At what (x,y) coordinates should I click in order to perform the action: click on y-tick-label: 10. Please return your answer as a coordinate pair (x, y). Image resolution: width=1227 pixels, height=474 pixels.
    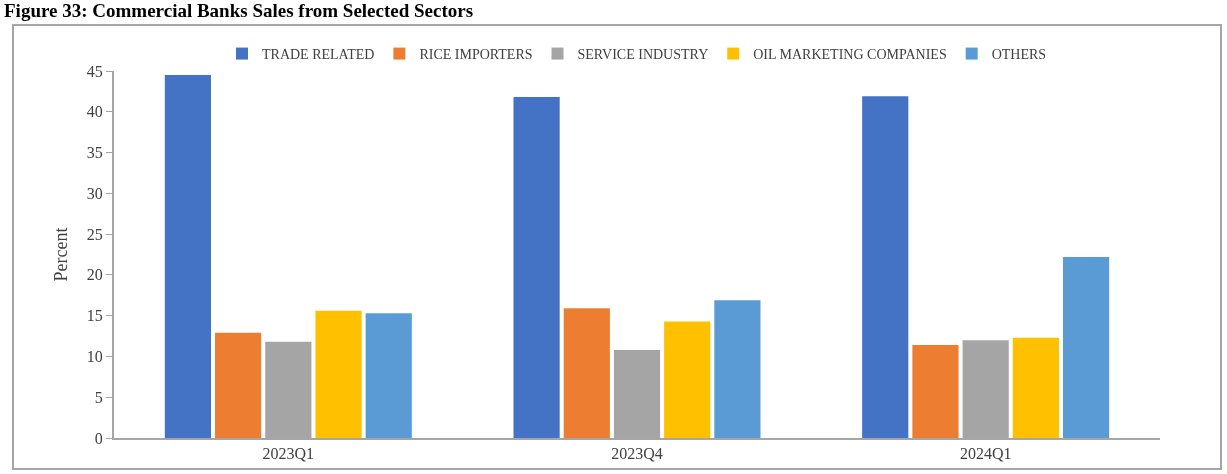
    Looking at the image, I should click on (94, 357).